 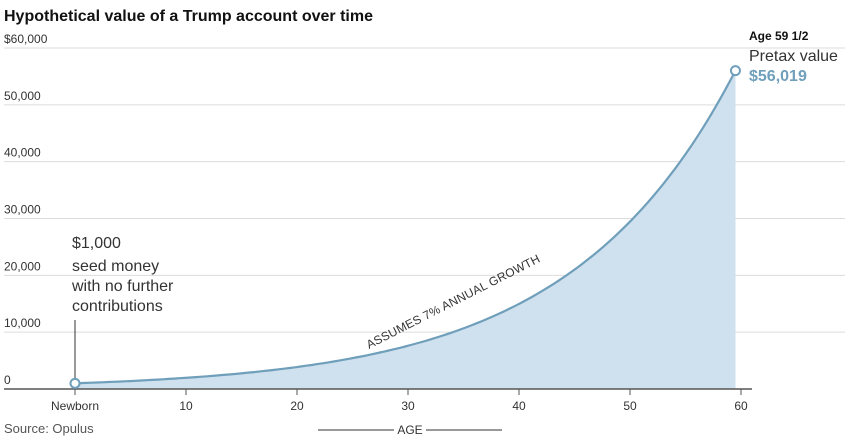 What do you see at coordinates (630, 406) in the screenshot?
I see `x-tick-label: 50` at bounding box center [630, 406].